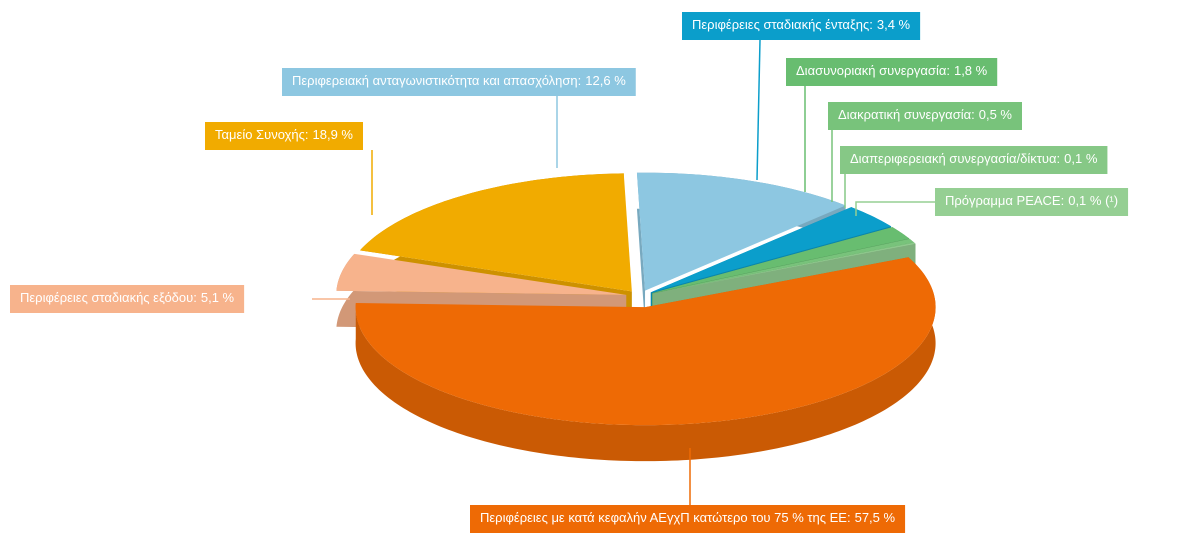 The width and height of the screenshot is (1191, 535). What do you see at coordinates (906, 114) in the screenshot?
I see `category-label: Διακρατική συνεργασία:` at bounding box center [906, 114].